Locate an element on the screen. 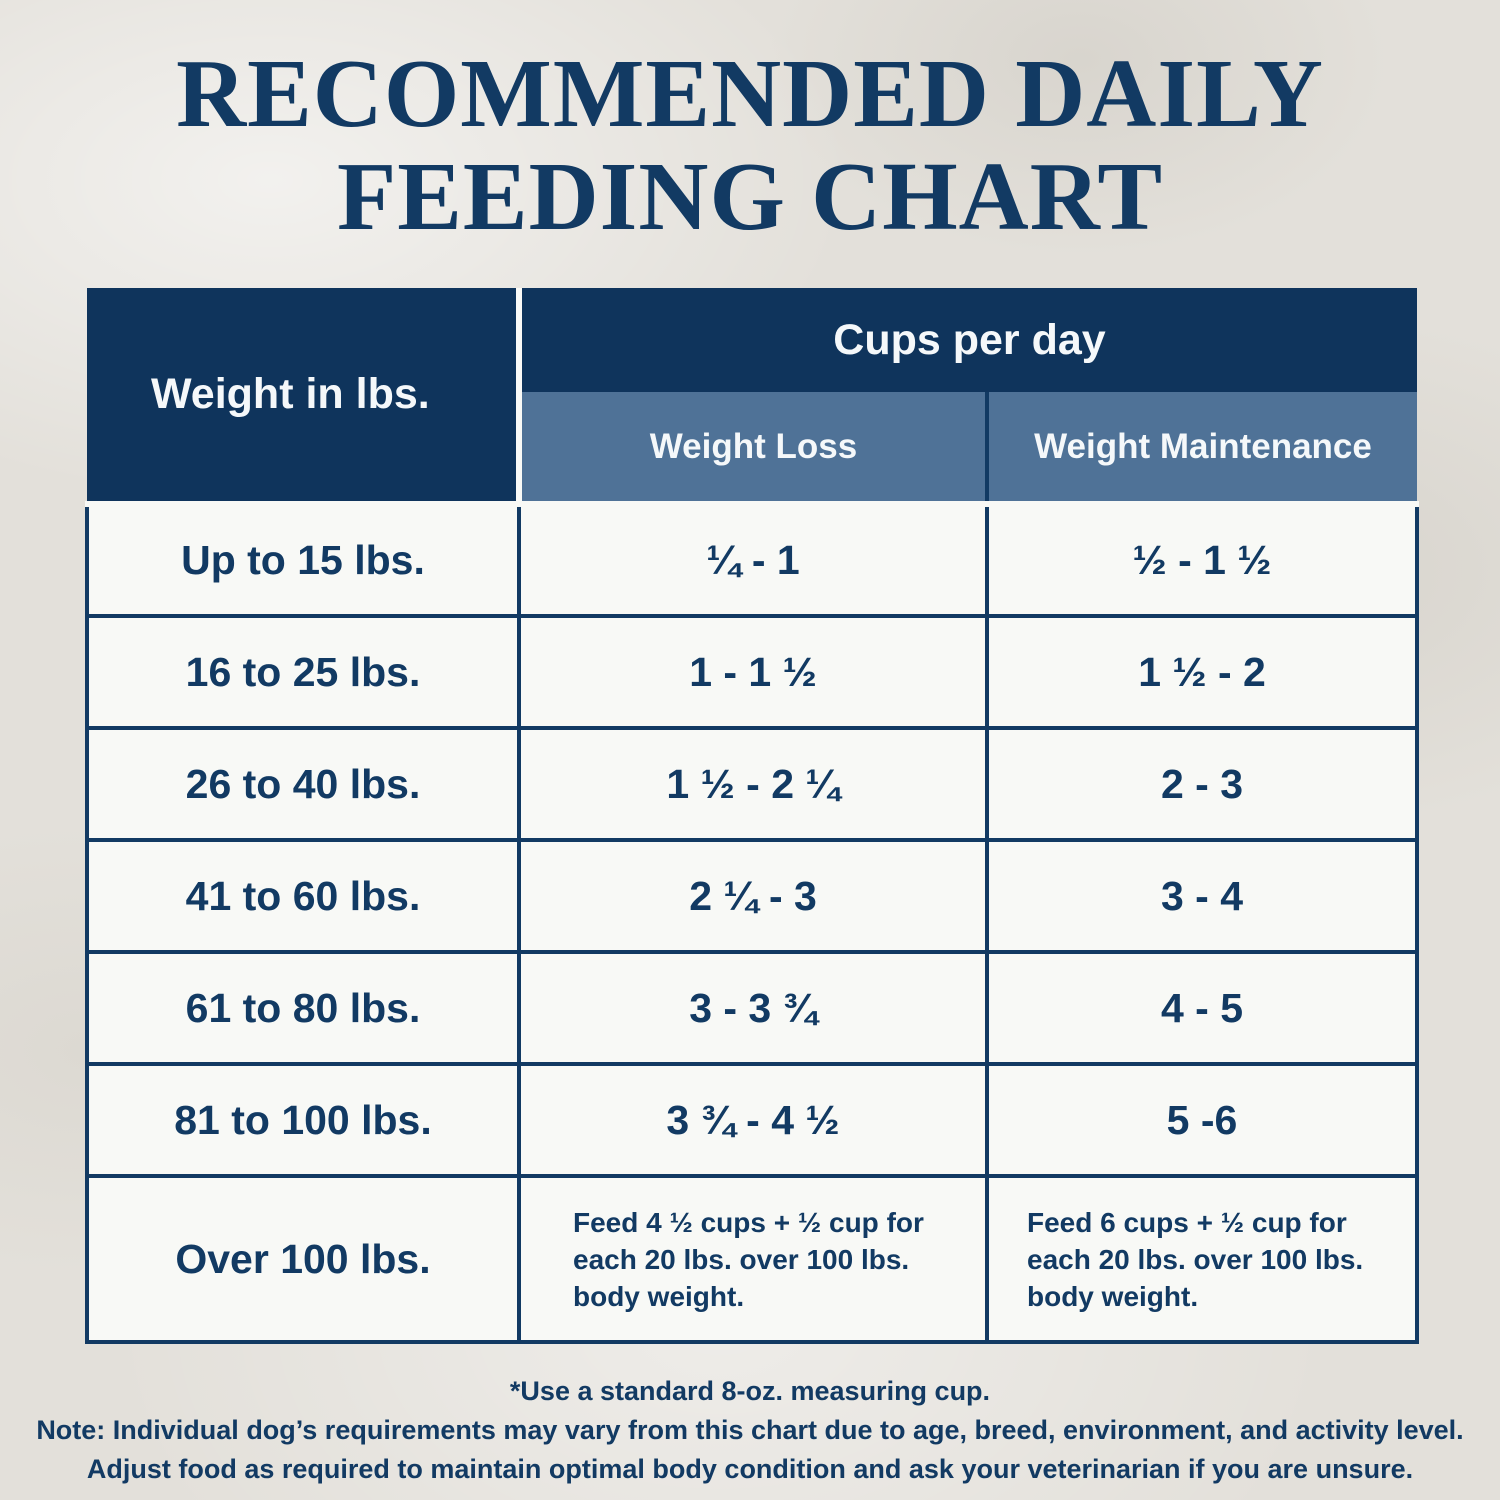 This screenshot has height=1500, width=1500. weight-maintenance-cell: ½ - 1 ½ is located at coordinates (1202, 560).